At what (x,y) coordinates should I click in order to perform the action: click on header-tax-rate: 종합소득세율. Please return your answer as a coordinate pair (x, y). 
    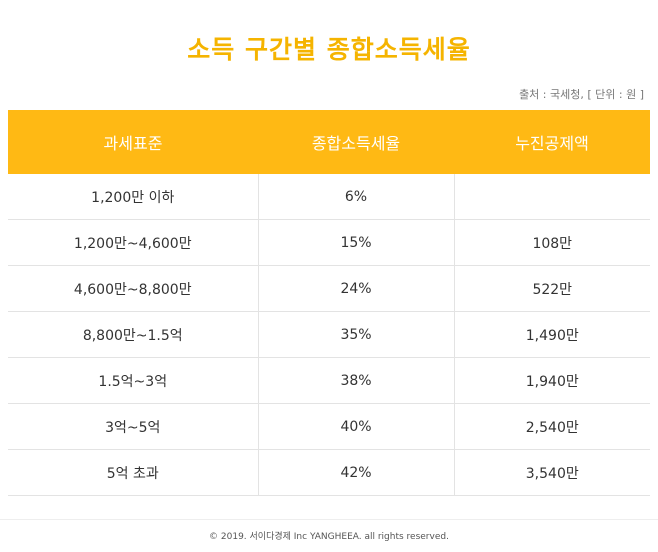
    Looking at the image, I should click on (356, 142).